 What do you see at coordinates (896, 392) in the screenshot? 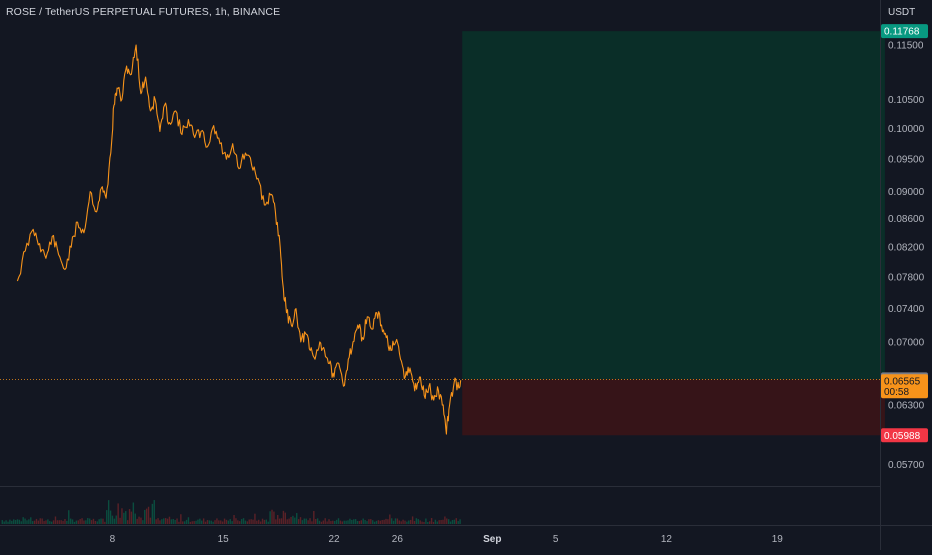
I see `countdown-label: 00:58` at bounding box center [896, 392].